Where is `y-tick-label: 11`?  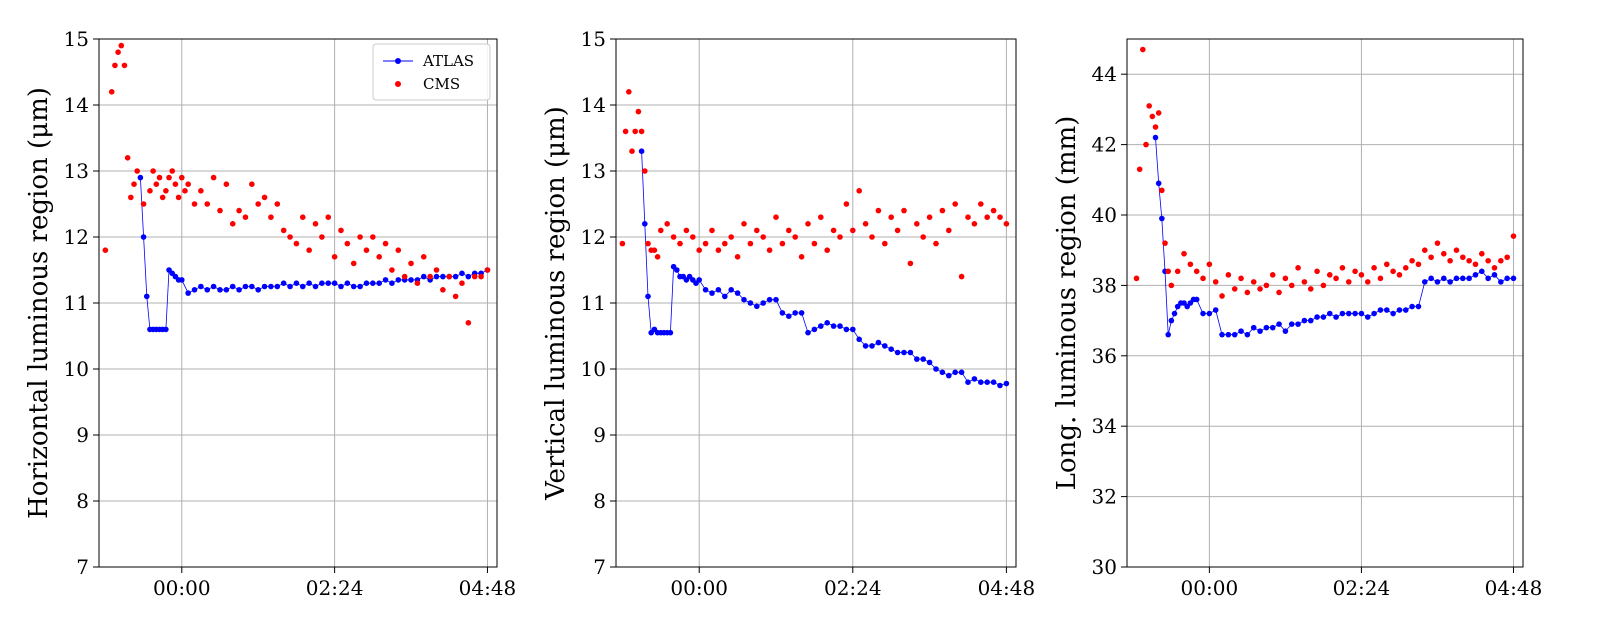 y-tick-label: 11 is located at coordinates (76, 303).